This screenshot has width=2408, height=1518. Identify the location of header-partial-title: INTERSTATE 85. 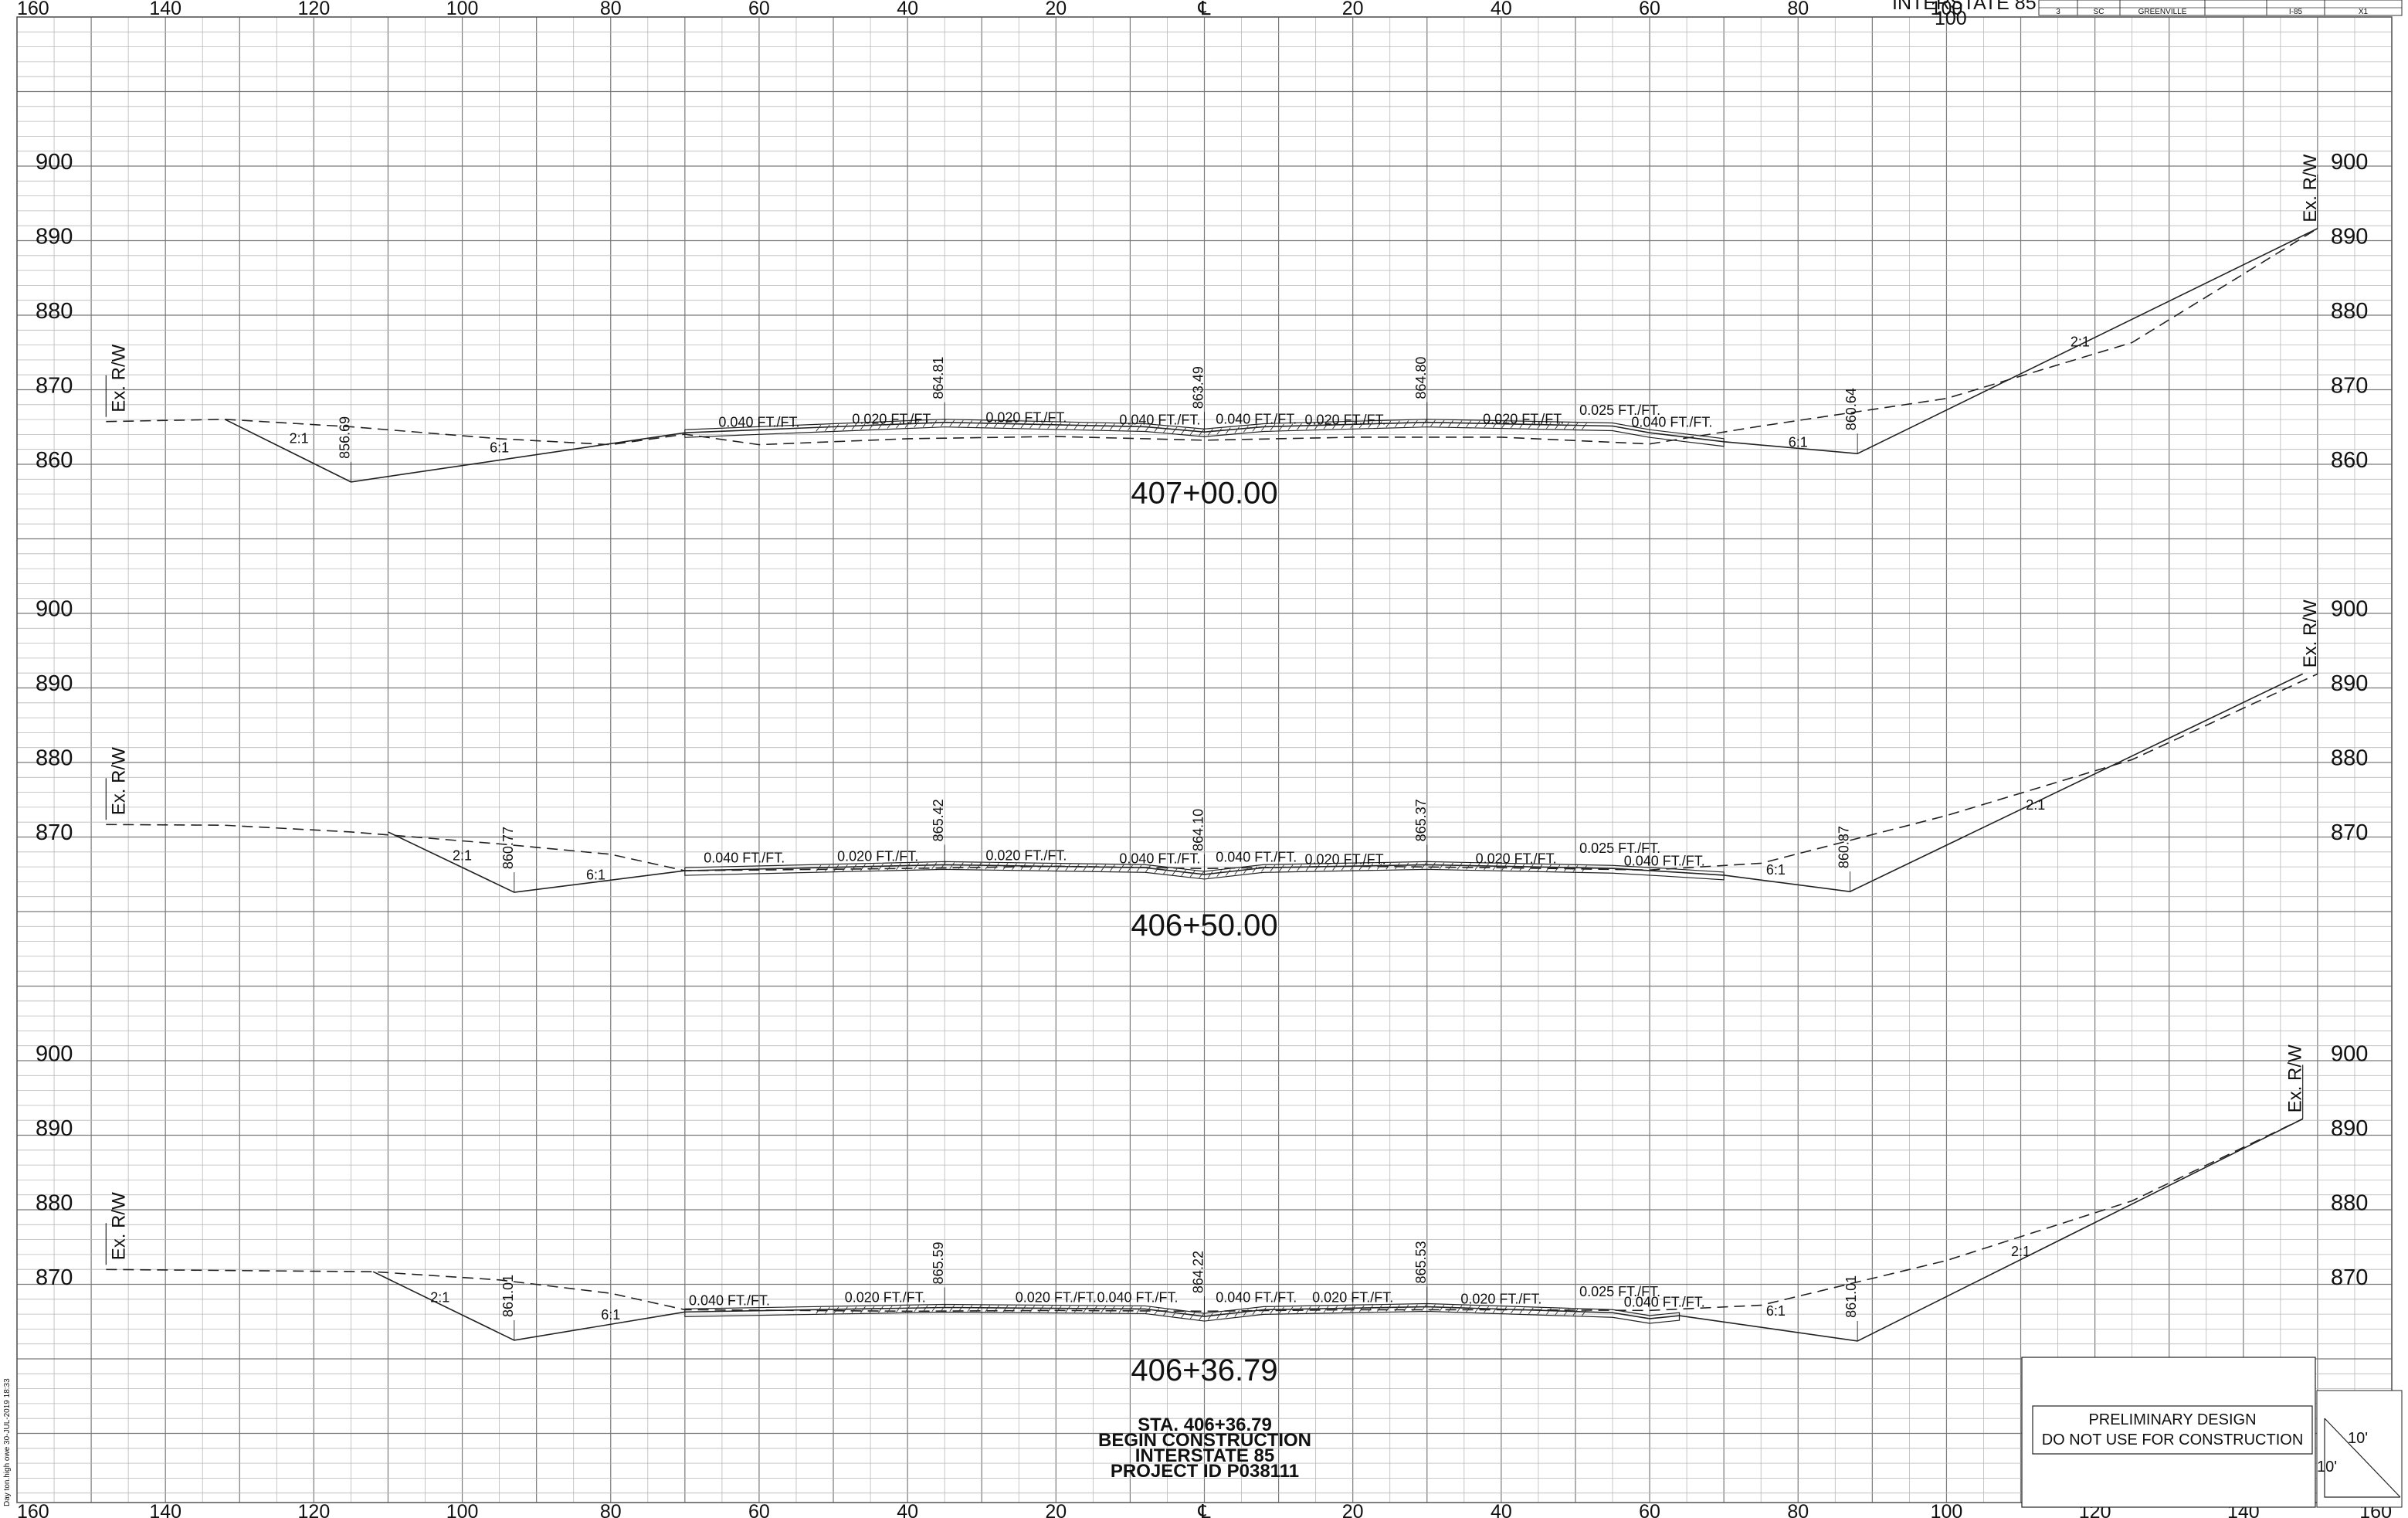
(1964, 7).